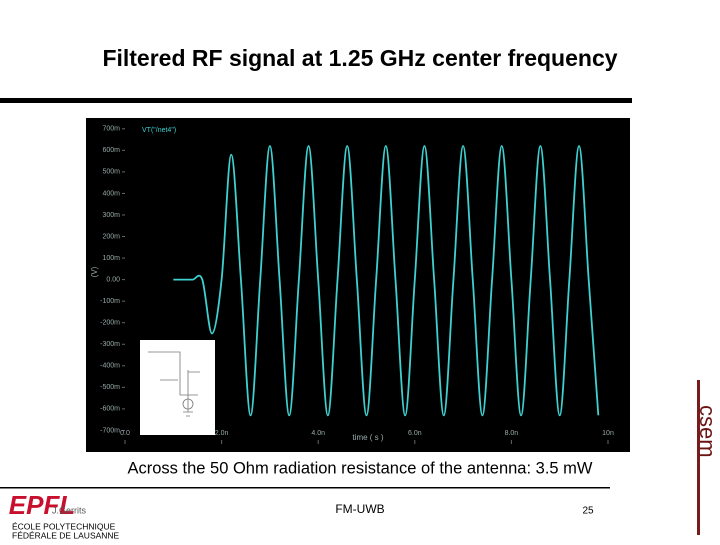 The image size is (720, 545). I want to click on y-axis-label: (V), so click(94, 271).